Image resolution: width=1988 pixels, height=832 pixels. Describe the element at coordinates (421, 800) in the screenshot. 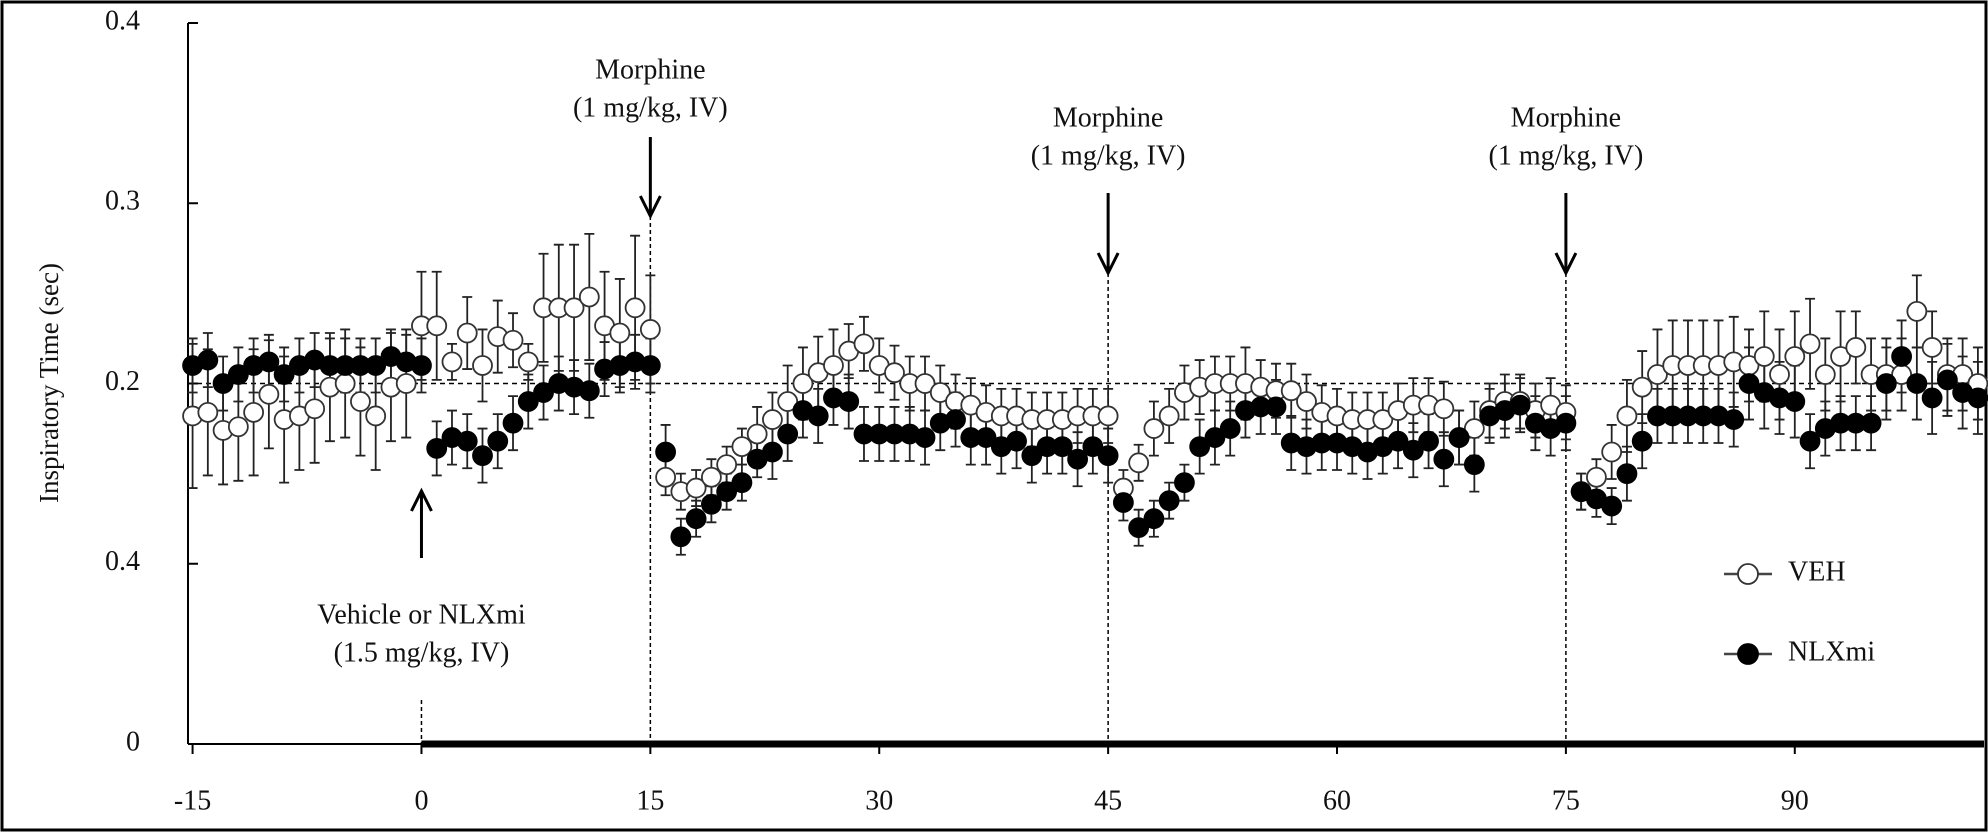

I see `x-tick-label: 0` at that location.